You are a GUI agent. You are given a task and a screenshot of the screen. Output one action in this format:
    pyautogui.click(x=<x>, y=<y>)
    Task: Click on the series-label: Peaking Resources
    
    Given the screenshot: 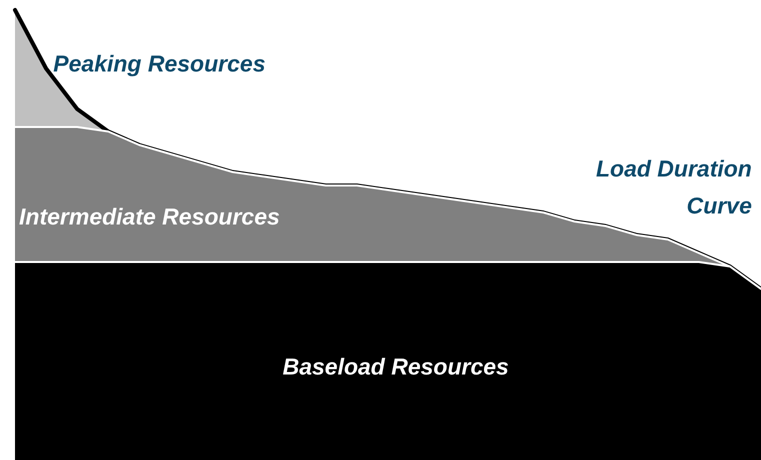 What is the action you would take?
    pyautogui.click(x=159, y=63)
    